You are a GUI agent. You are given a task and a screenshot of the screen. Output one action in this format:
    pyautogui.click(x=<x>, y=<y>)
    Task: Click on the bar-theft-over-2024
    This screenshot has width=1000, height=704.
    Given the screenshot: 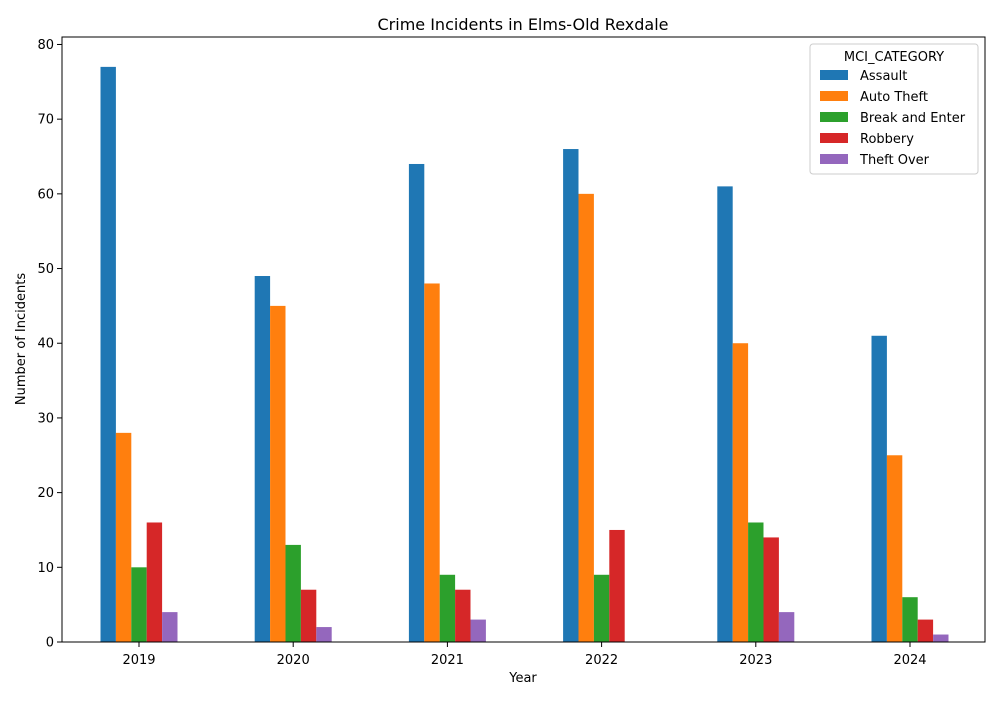 What is the action you would take?
    pyautogui.click(x=941, y=638)
    